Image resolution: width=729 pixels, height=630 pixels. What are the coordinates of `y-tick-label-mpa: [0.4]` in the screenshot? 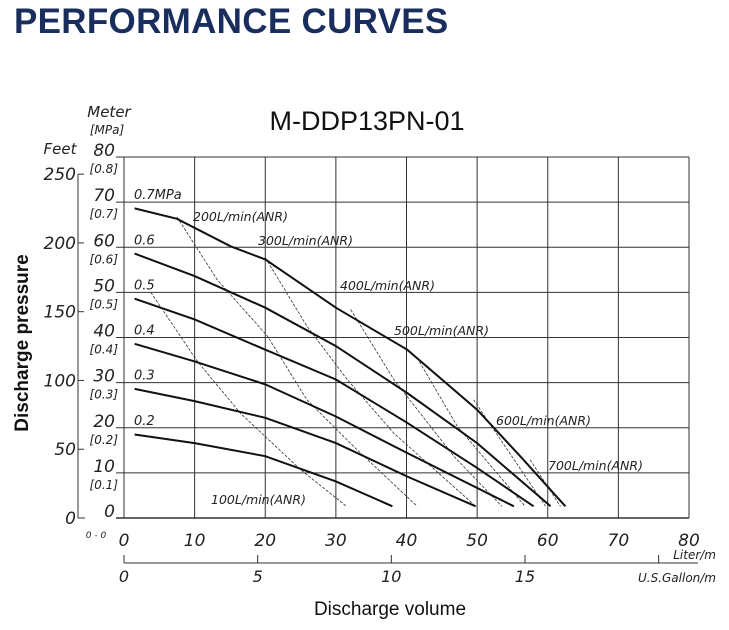 It's located at (104, 350).